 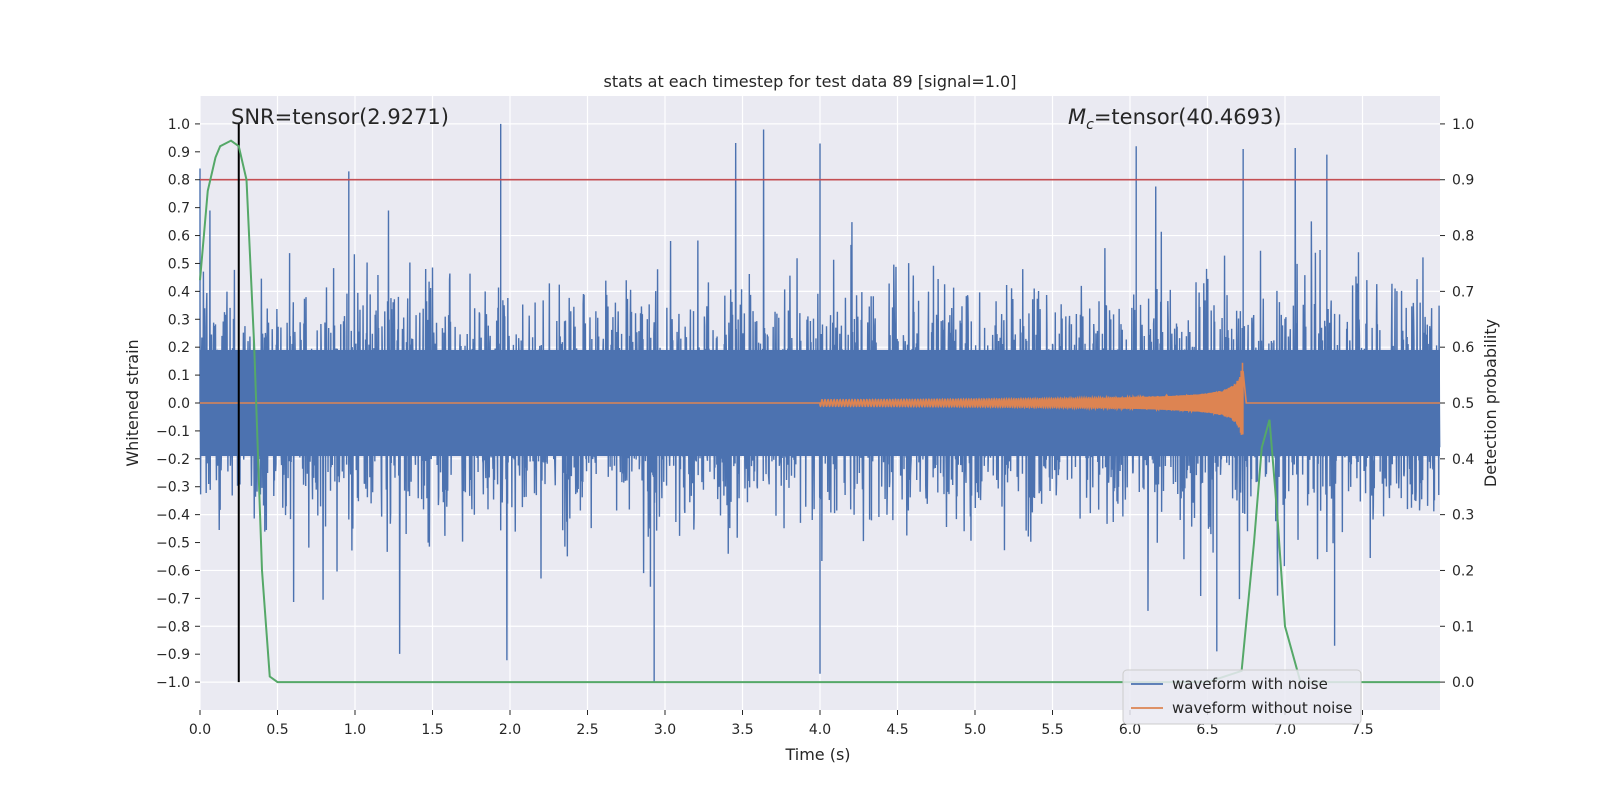 What do you see at coordinates (355, 730) in the screenshot?
I see `x-tick-label: 1.0` at bounding box center [355, 730].